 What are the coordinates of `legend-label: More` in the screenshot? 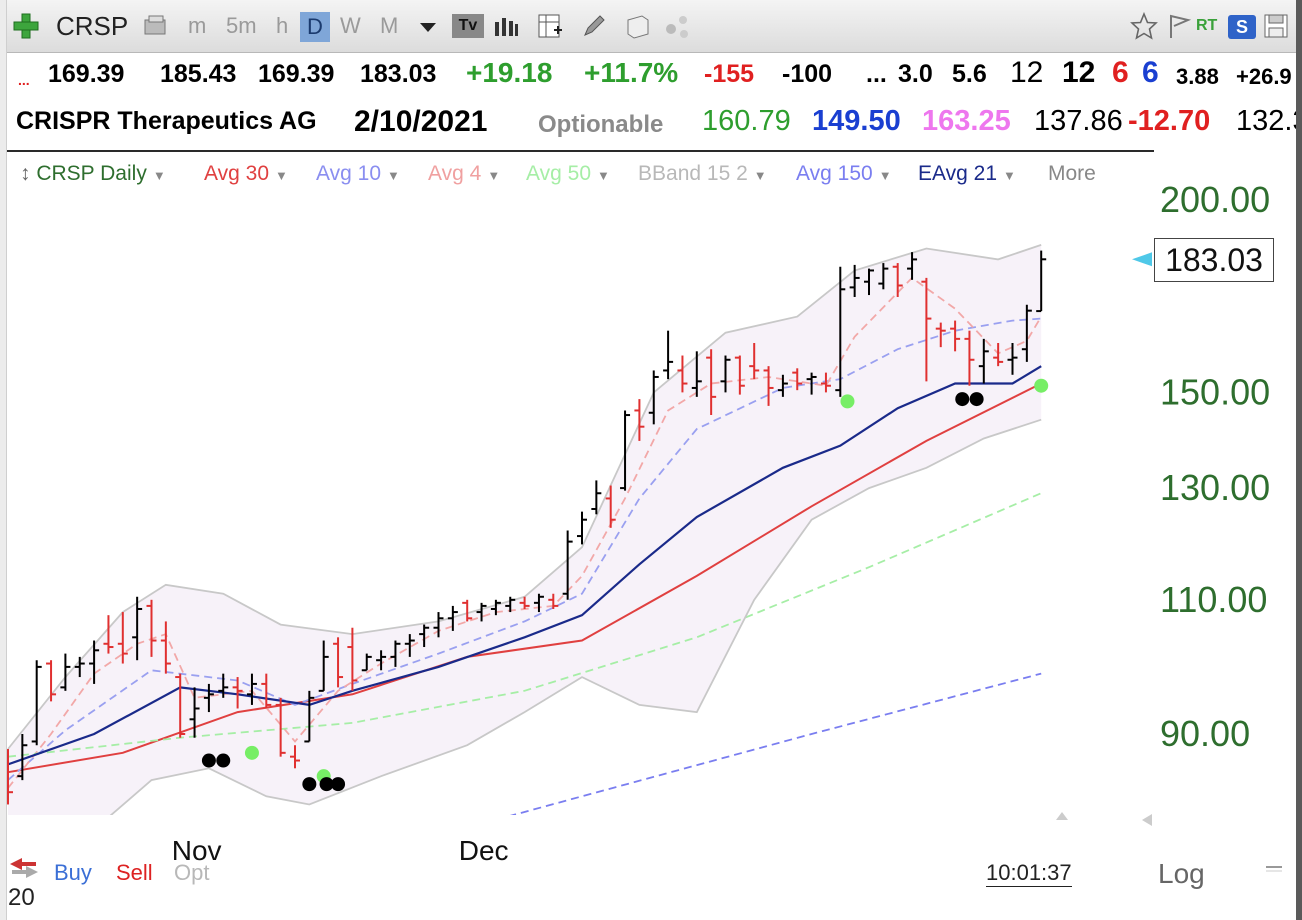 It's located at (1072, 173).